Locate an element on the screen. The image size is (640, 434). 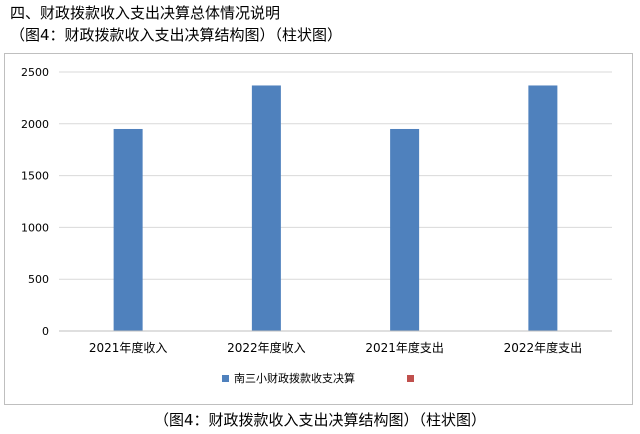
x-tick-label: 2021年度收入 is located at coordinates (128, 347).